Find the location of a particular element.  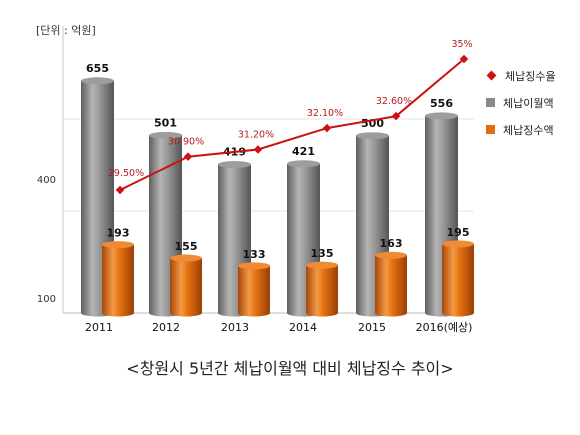

legend: 체납징수율 체납이월액 체납징수액 is located at coordinates (521, 102).